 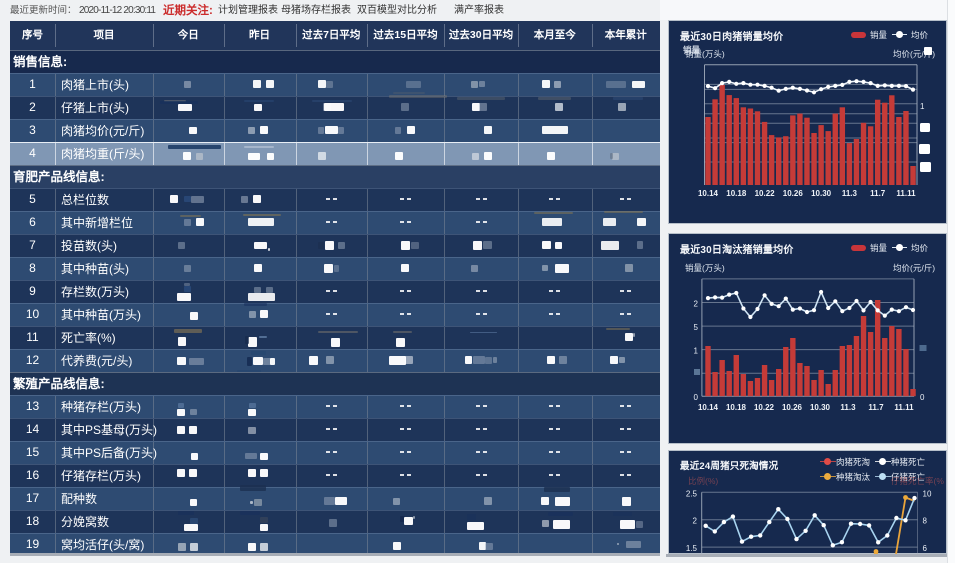 What do you see at coordinates (925, 521) in the screenshot?
I see `svg-text: 8` at bounding box center [925, 521].